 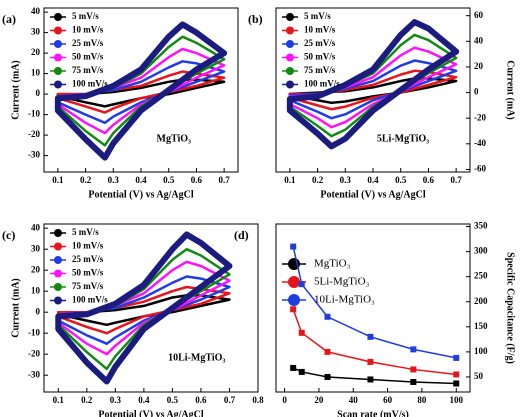 I want to click on sample-label: MgTiO₃, so click(x=174, y=138).